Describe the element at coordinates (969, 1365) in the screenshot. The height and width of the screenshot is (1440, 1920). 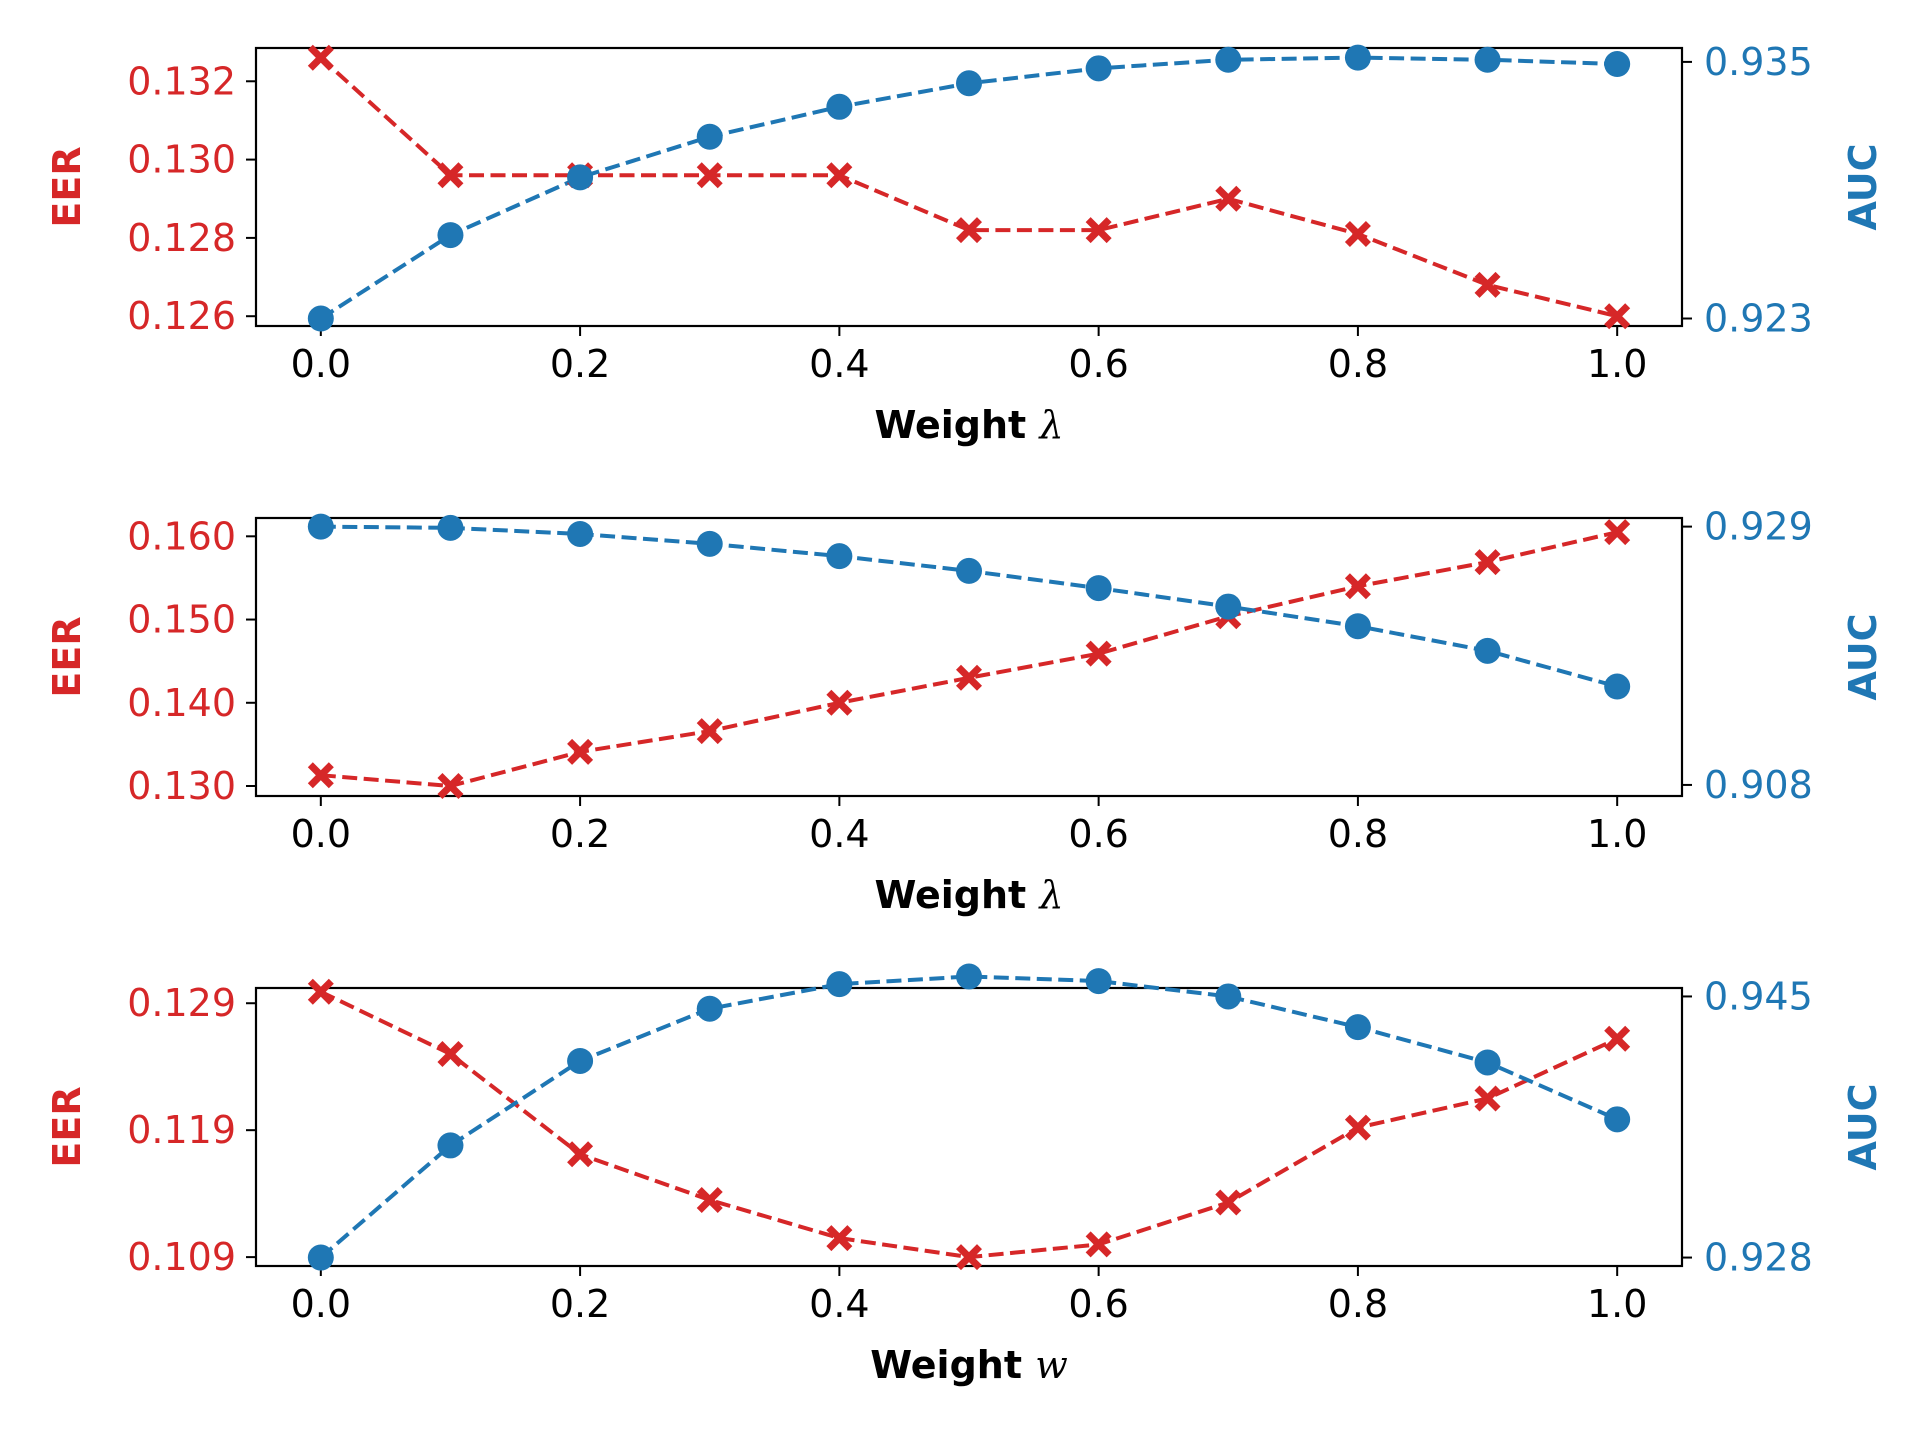
I see `x-axis-label: Weight w` at that location.